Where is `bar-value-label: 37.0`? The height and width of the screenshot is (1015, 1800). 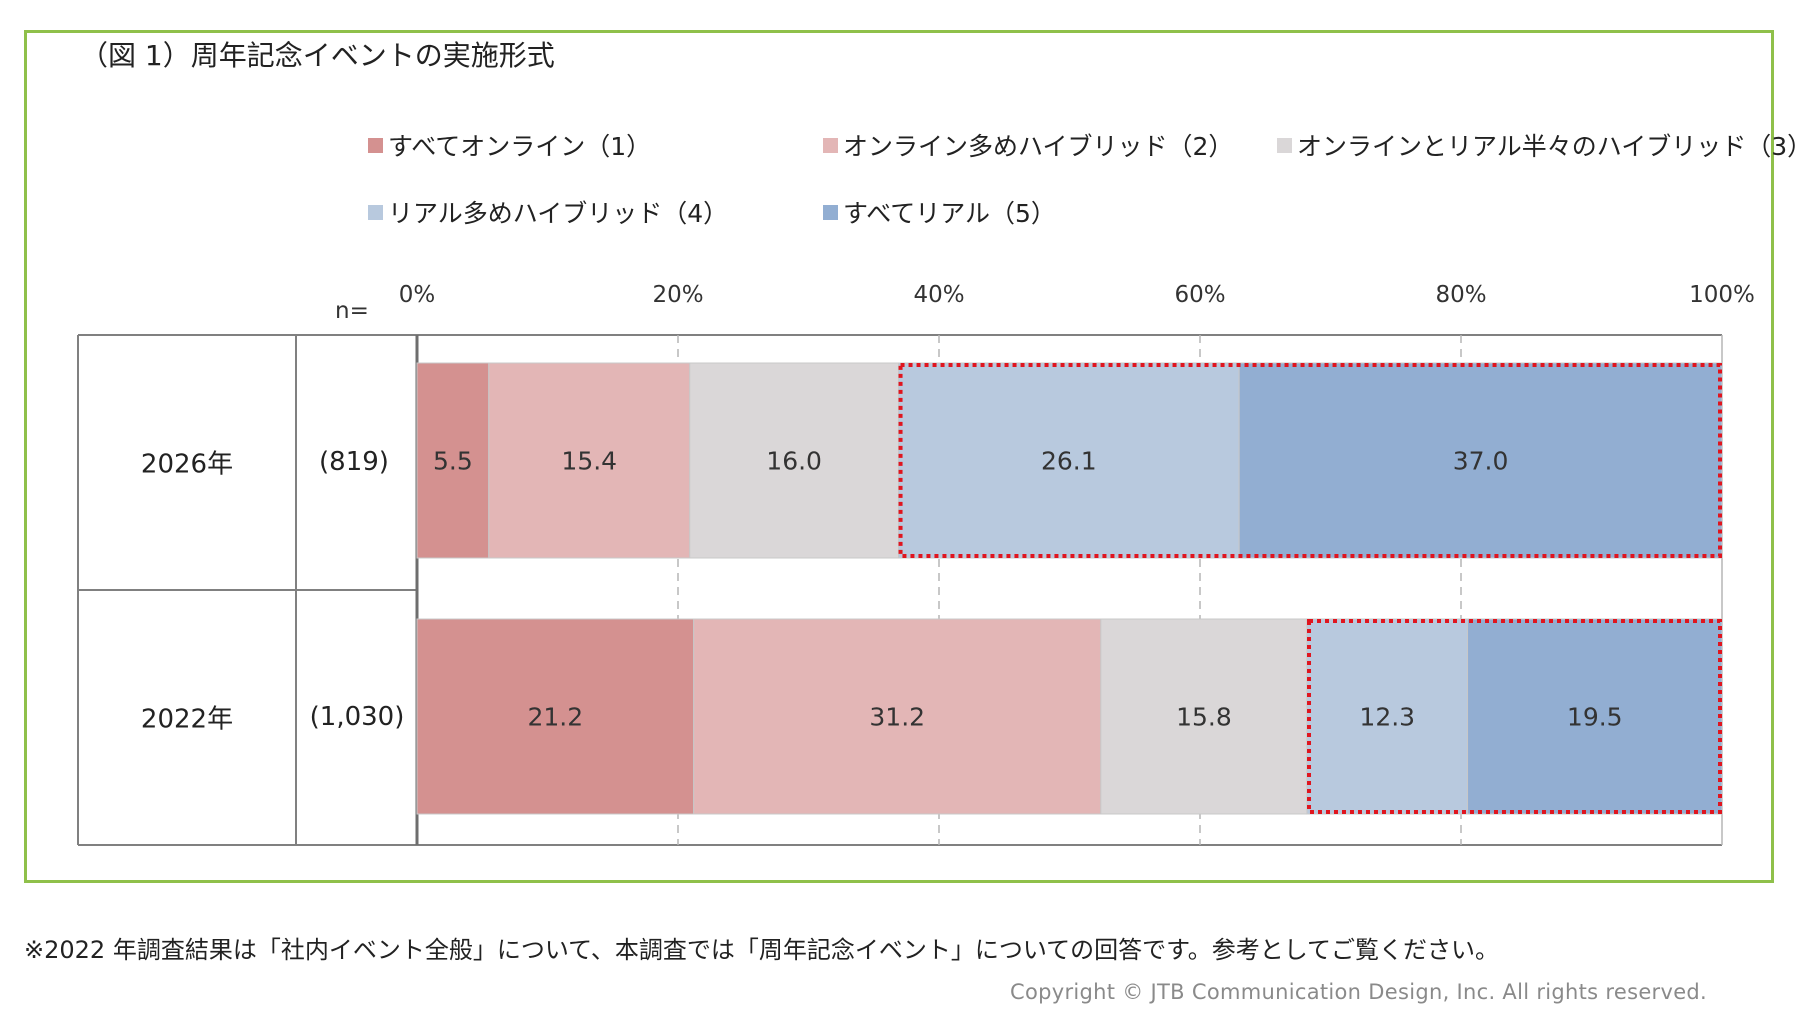
bar-value-label: 37.0 is located at coordinates (1481, 461).